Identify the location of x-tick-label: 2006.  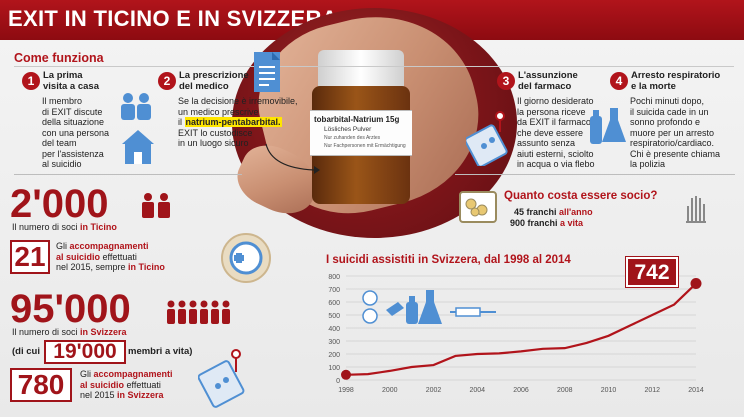
(521, 390).